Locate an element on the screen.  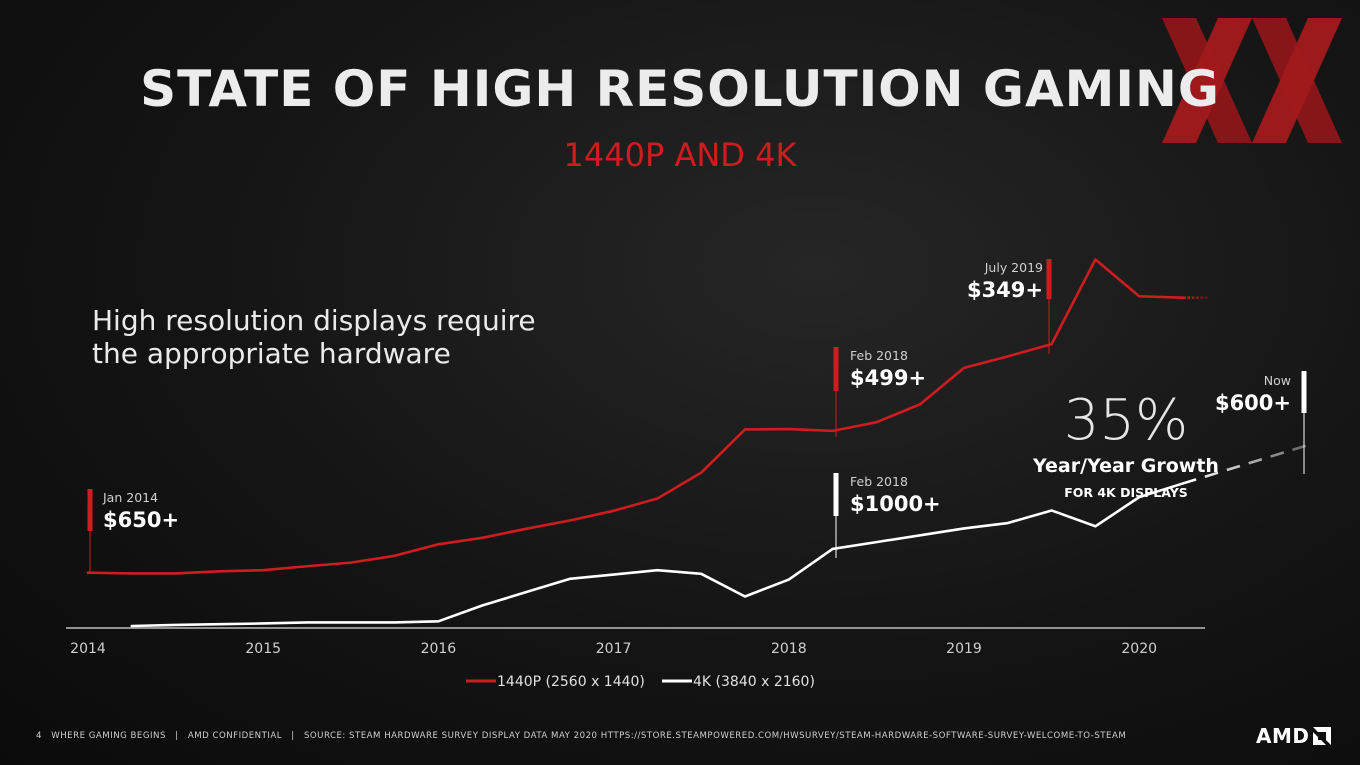
slide-subtitle: 1440P AND 4K is located at coordinates (680, 155).